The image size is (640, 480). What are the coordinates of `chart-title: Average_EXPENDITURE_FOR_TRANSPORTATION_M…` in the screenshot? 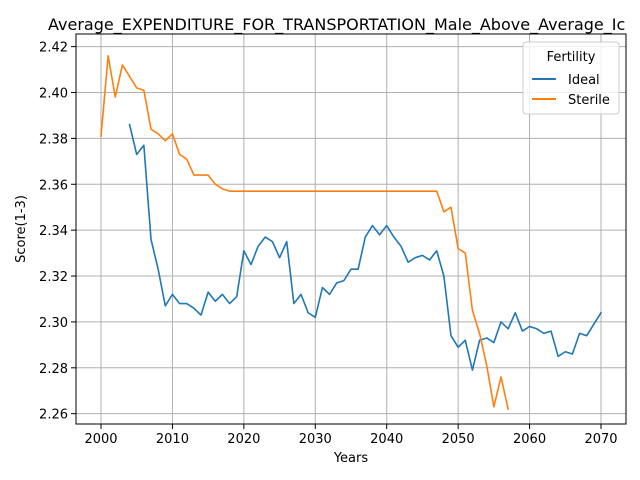 It's located at (336, 25).